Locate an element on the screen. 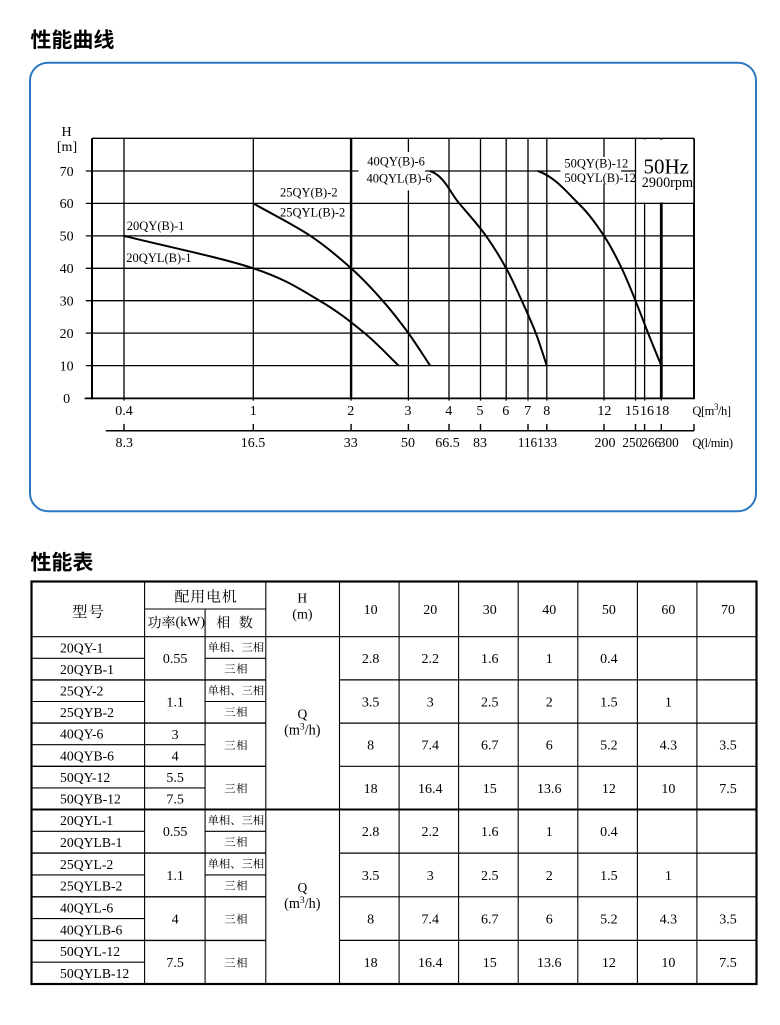 This screenshot has height=1025, width=780. svg-text: 4 is located at coordinates (448, 411).